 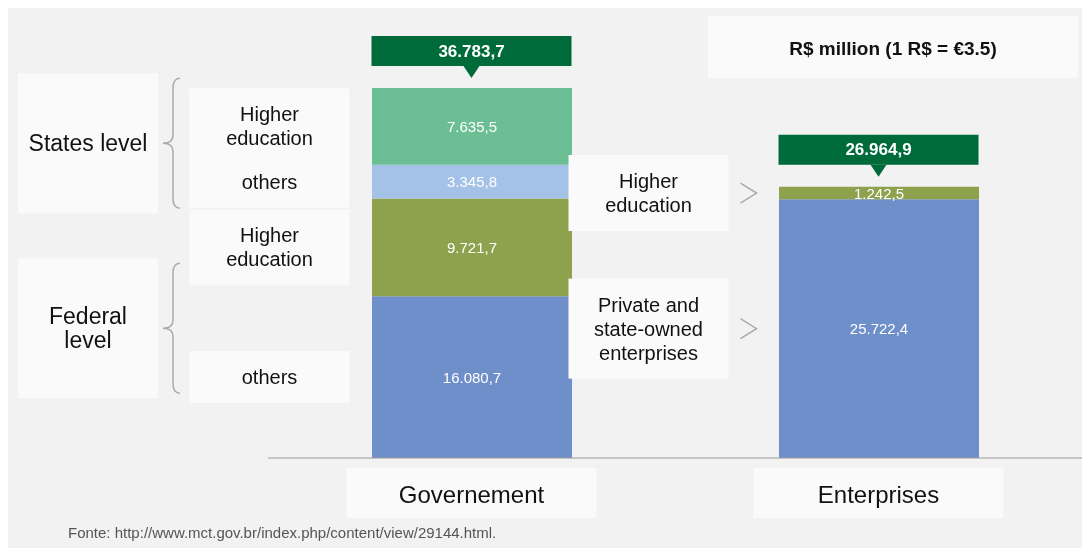 What do you see at coordinates (472, 377) in the screenshot?
I see `data-label: 16.080,7` at bounding box center [472, 377].